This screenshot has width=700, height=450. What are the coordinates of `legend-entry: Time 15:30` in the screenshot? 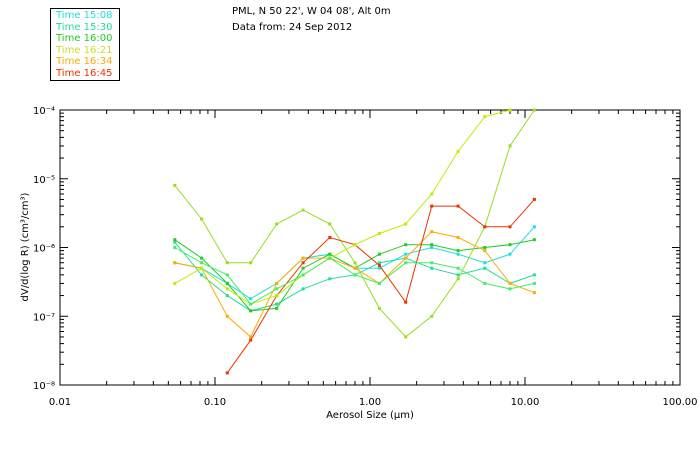 It's located at (84, 27).